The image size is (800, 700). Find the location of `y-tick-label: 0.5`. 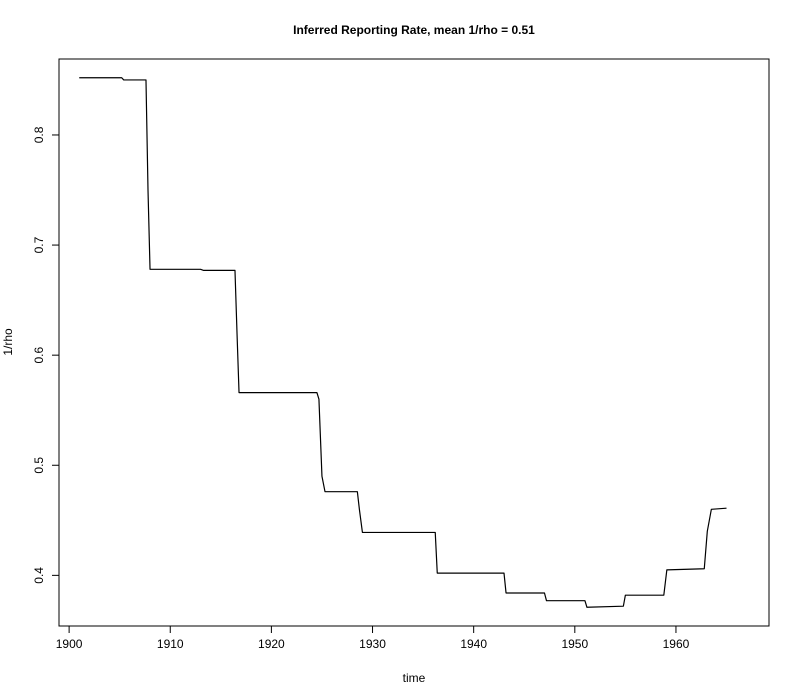

y-tick-label: 0.5 is located at coordinates (39, 465).